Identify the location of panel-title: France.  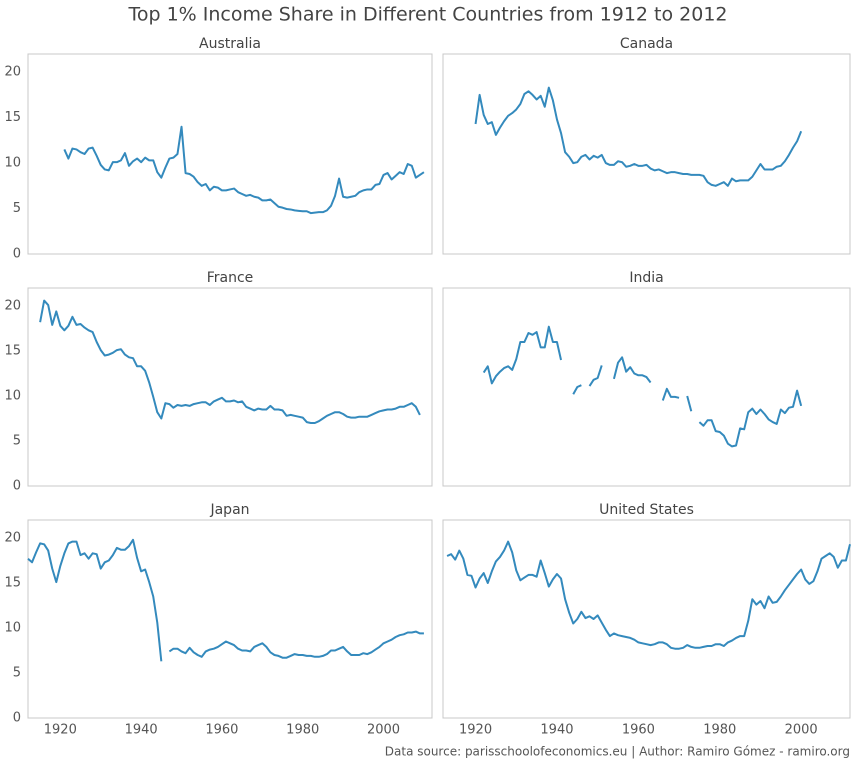
(230, 278).